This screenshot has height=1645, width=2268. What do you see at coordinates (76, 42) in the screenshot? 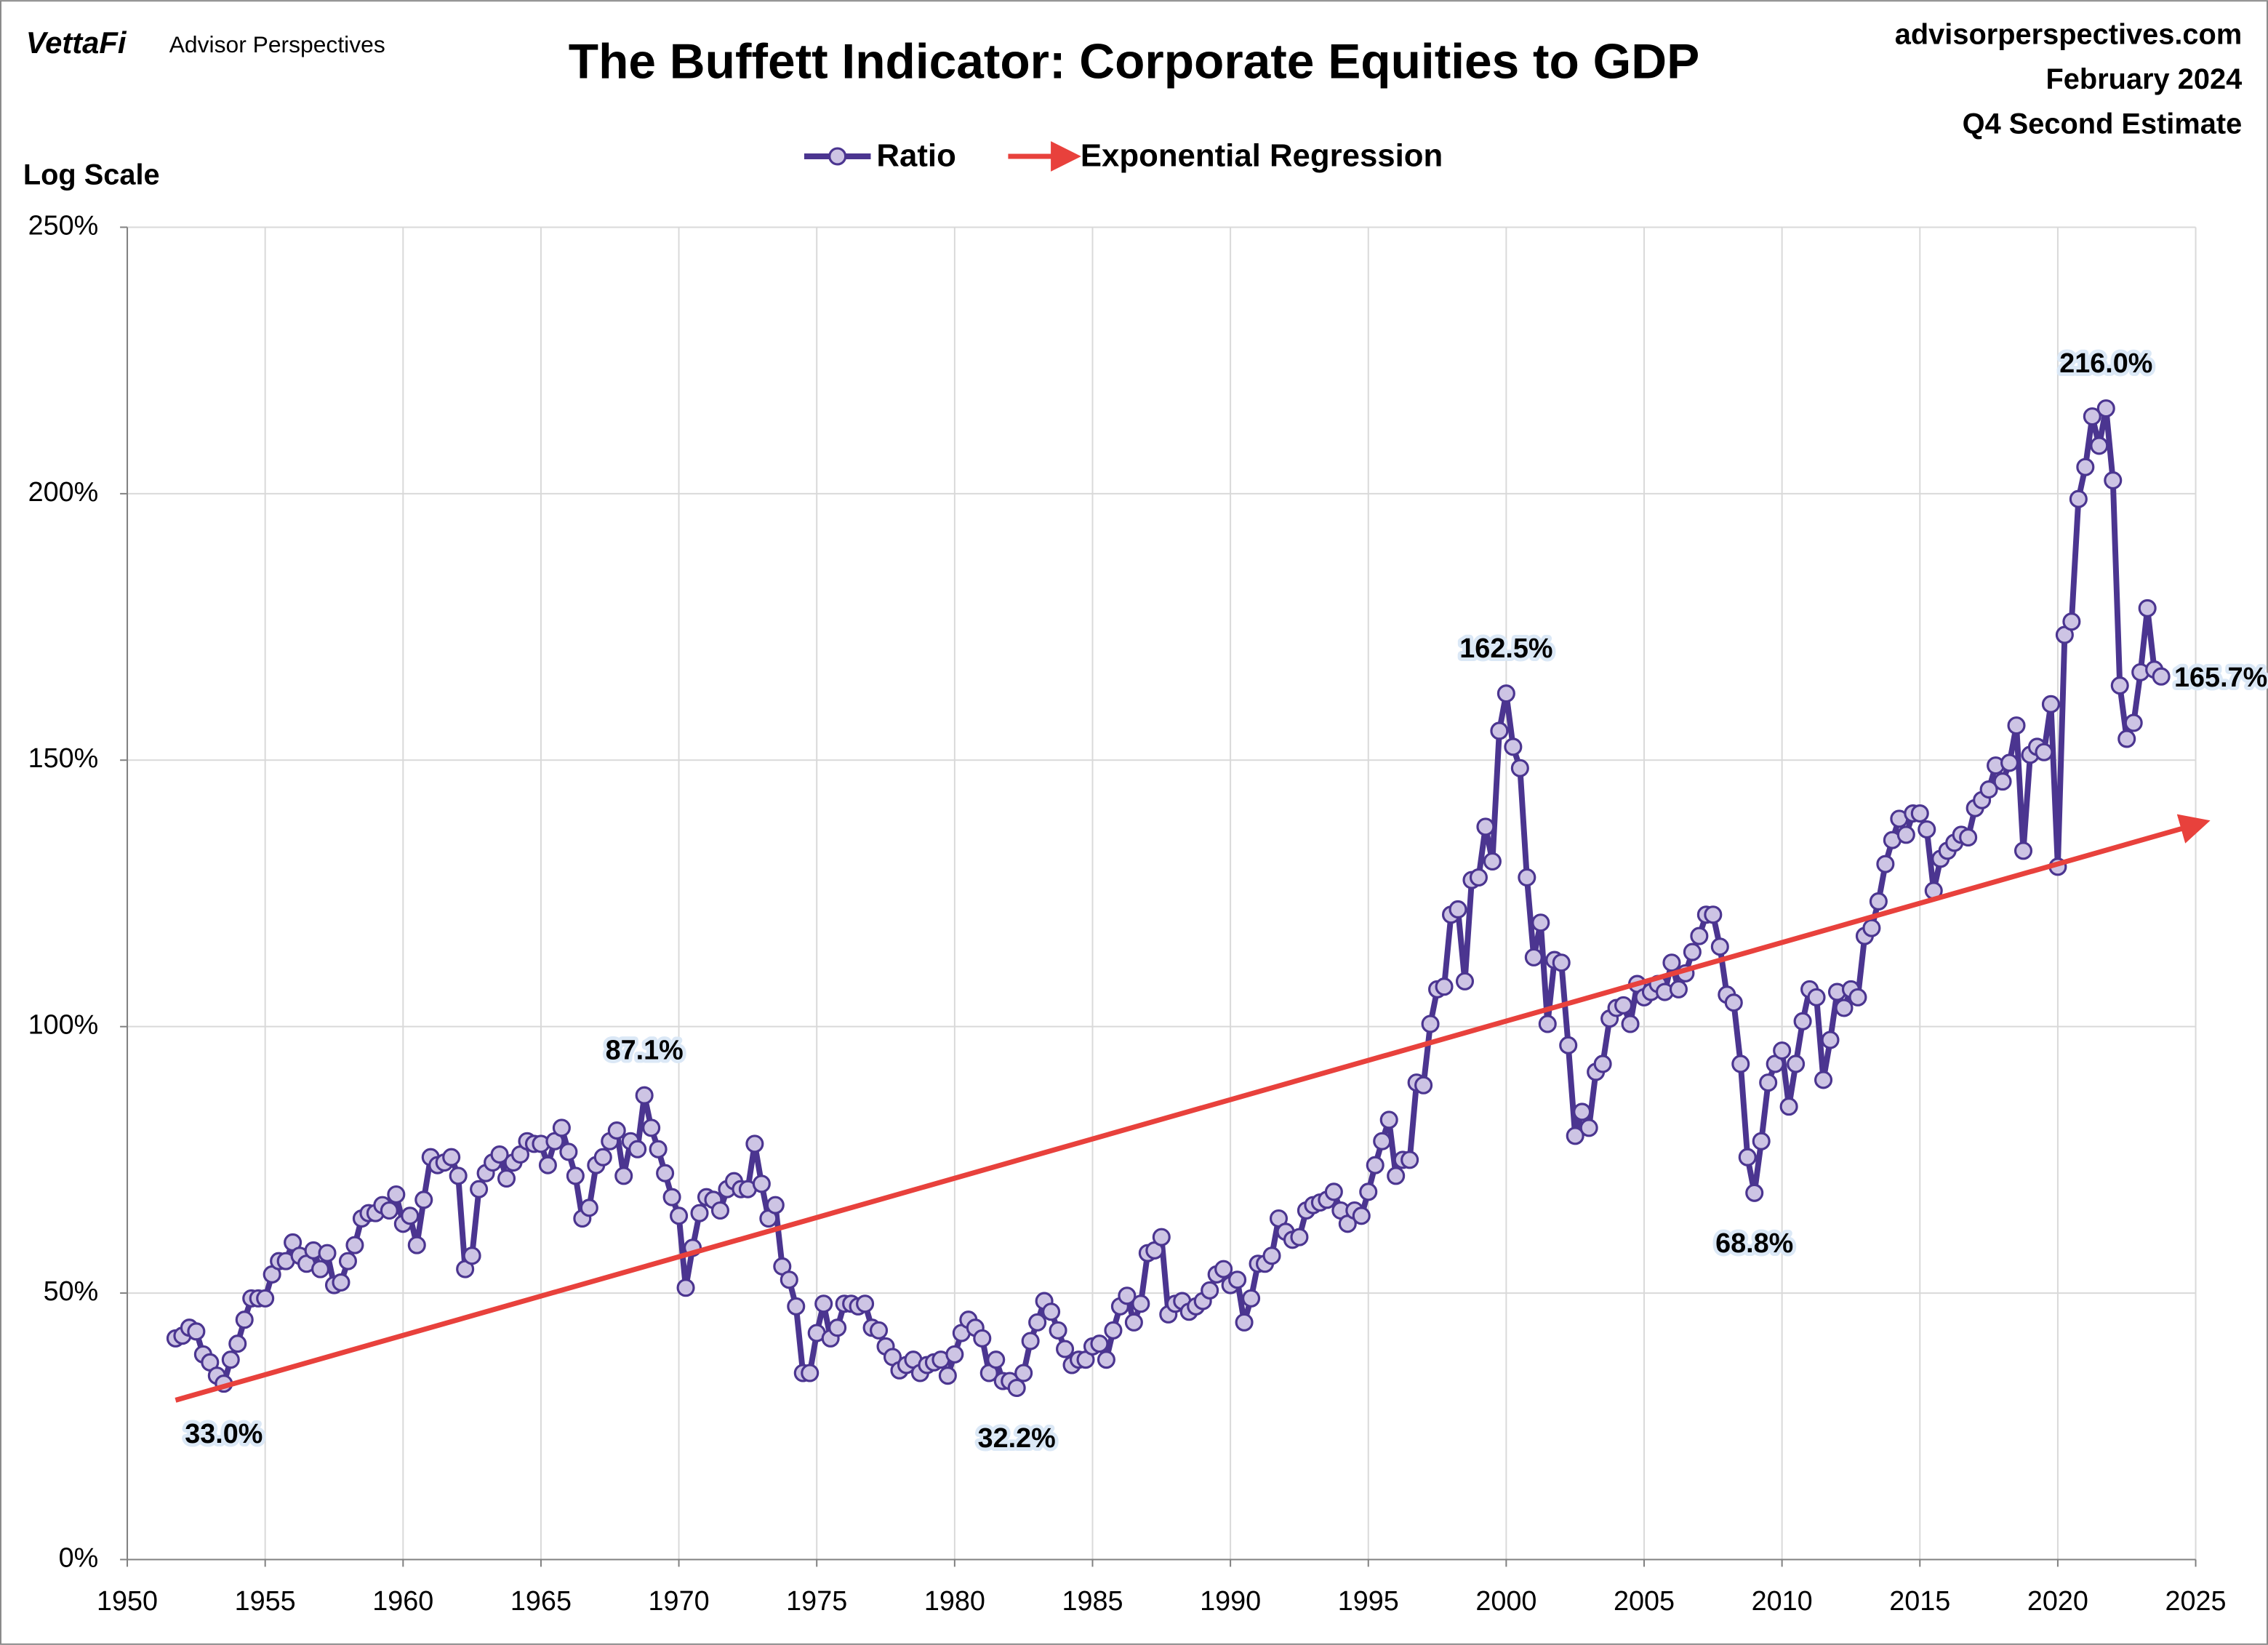
I see `brand: VettaFi` at bounding box center [76, 42].